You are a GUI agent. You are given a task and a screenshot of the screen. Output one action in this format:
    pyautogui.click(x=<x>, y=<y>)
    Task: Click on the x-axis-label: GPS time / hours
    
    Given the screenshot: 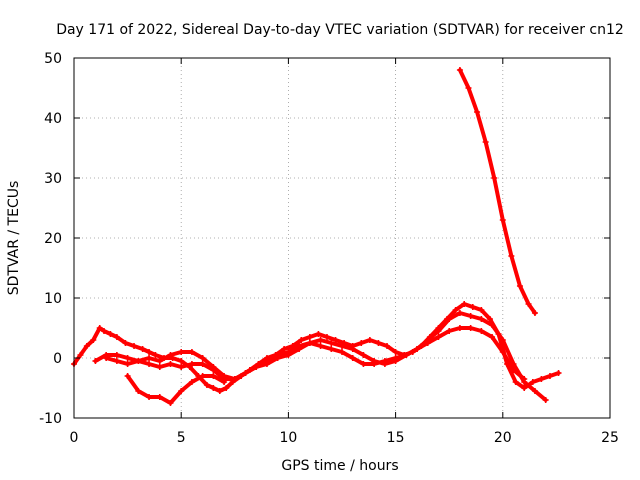 What is the action you would take?
    pyautogui.click(x=339, y=466)
    